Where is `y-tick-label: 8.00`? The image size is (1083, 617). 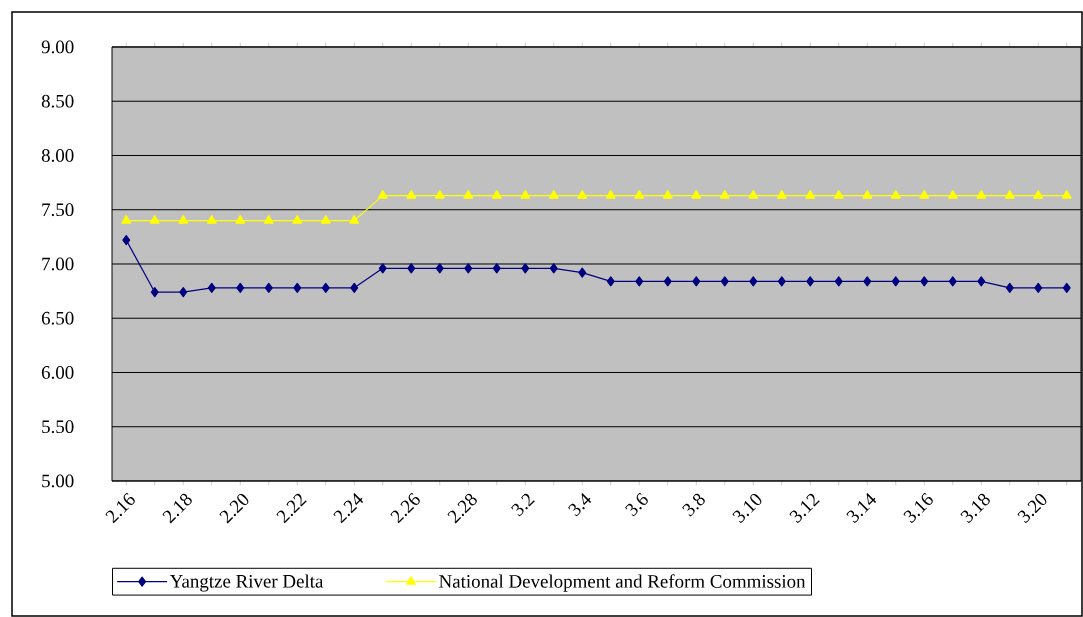 y-tick-label: 8.00 is located at coordinates (57, 155).